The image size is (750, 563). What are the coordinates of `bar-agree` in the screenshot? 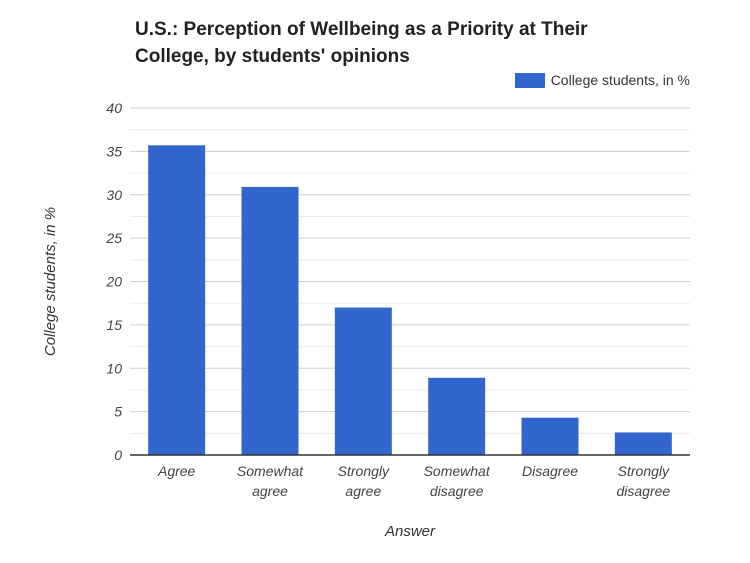 It's located at (177, 300).